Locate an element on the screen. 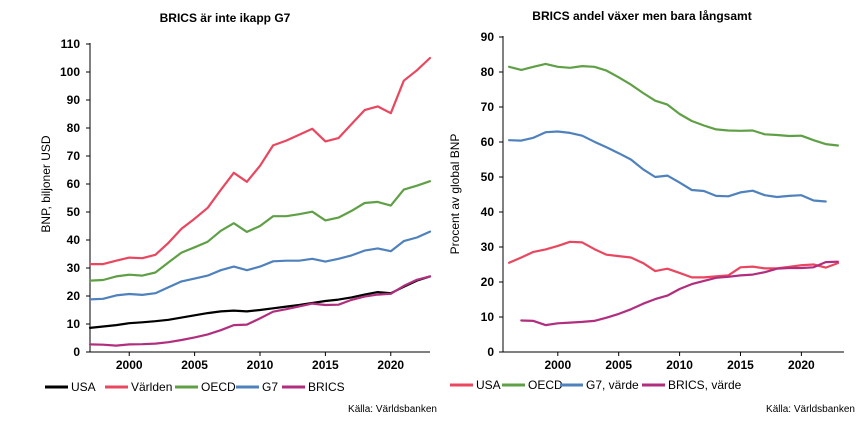 The height and width of the screenshot is (421, 863). right-chart-title: BRICS andel växer men bara långsamt is located at coordinates (641, 16).